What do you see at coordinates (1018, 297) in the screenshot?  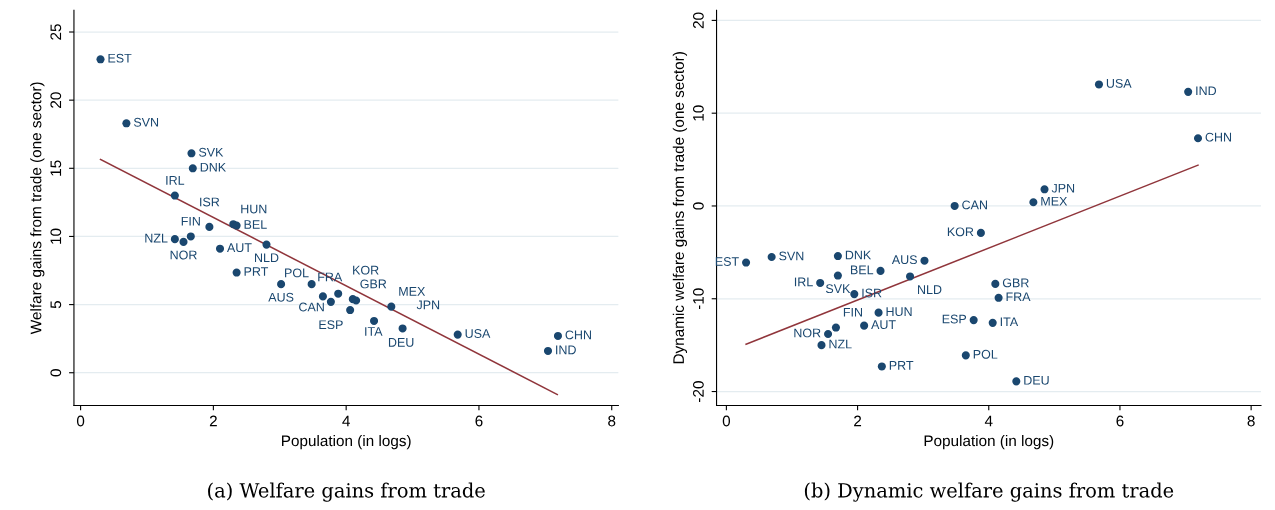 I see `annotation: FRA` at bounding box center [1018, 297].